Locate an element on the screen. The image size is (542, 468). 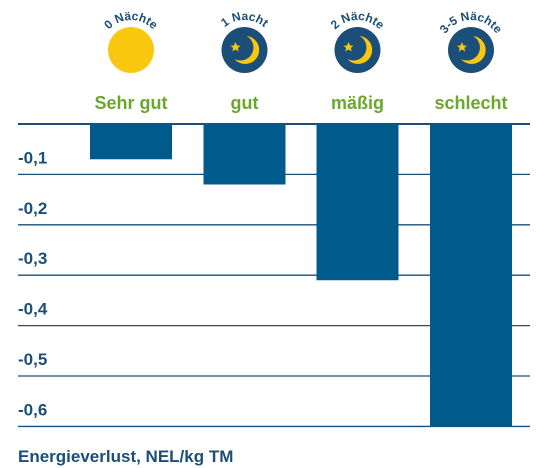
category-label: gut is located at coordinates (245, 103).